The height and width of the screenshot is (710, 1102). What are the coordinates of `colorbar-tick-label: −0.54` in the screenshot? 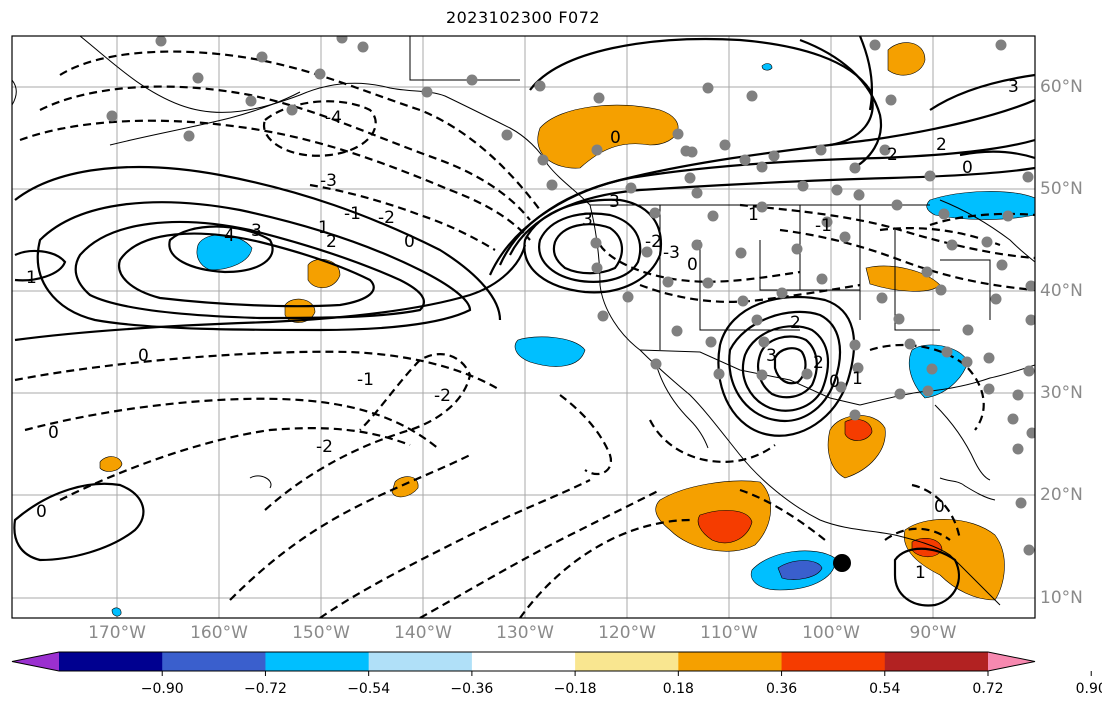 It's located at (369, 689).